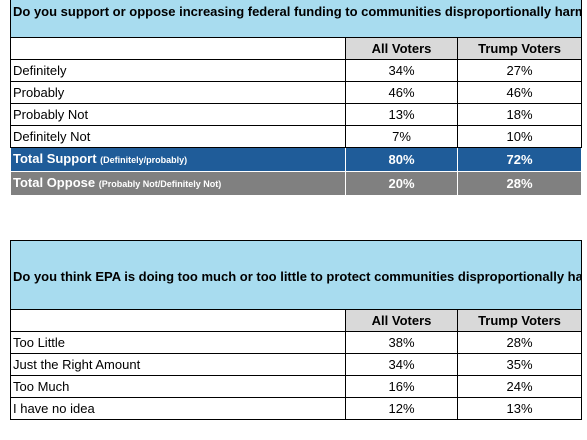 This screenshot has width=587, height=440. I want to click on row-label: Definitely, so click(178, 70).